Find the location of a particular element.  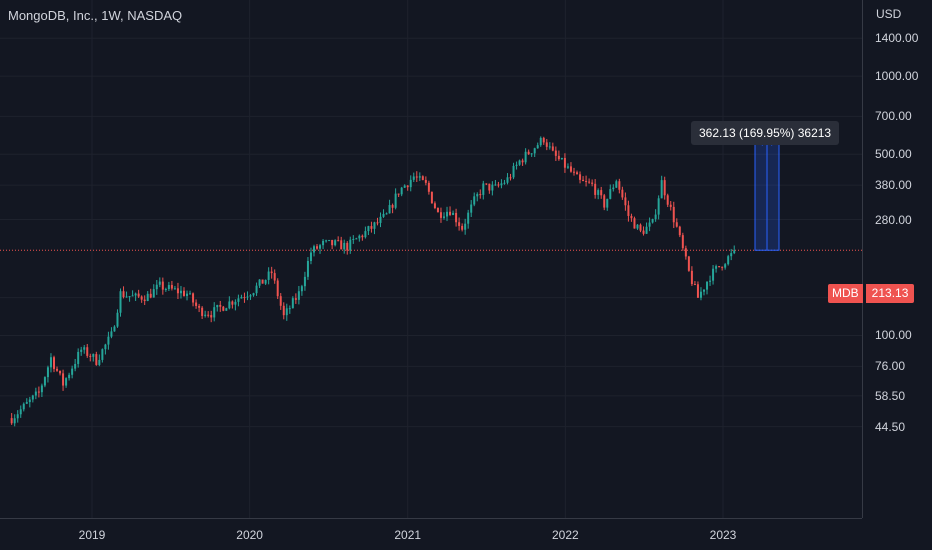

price-tick-label: 1000.00 is located at coordinates (897, 76).